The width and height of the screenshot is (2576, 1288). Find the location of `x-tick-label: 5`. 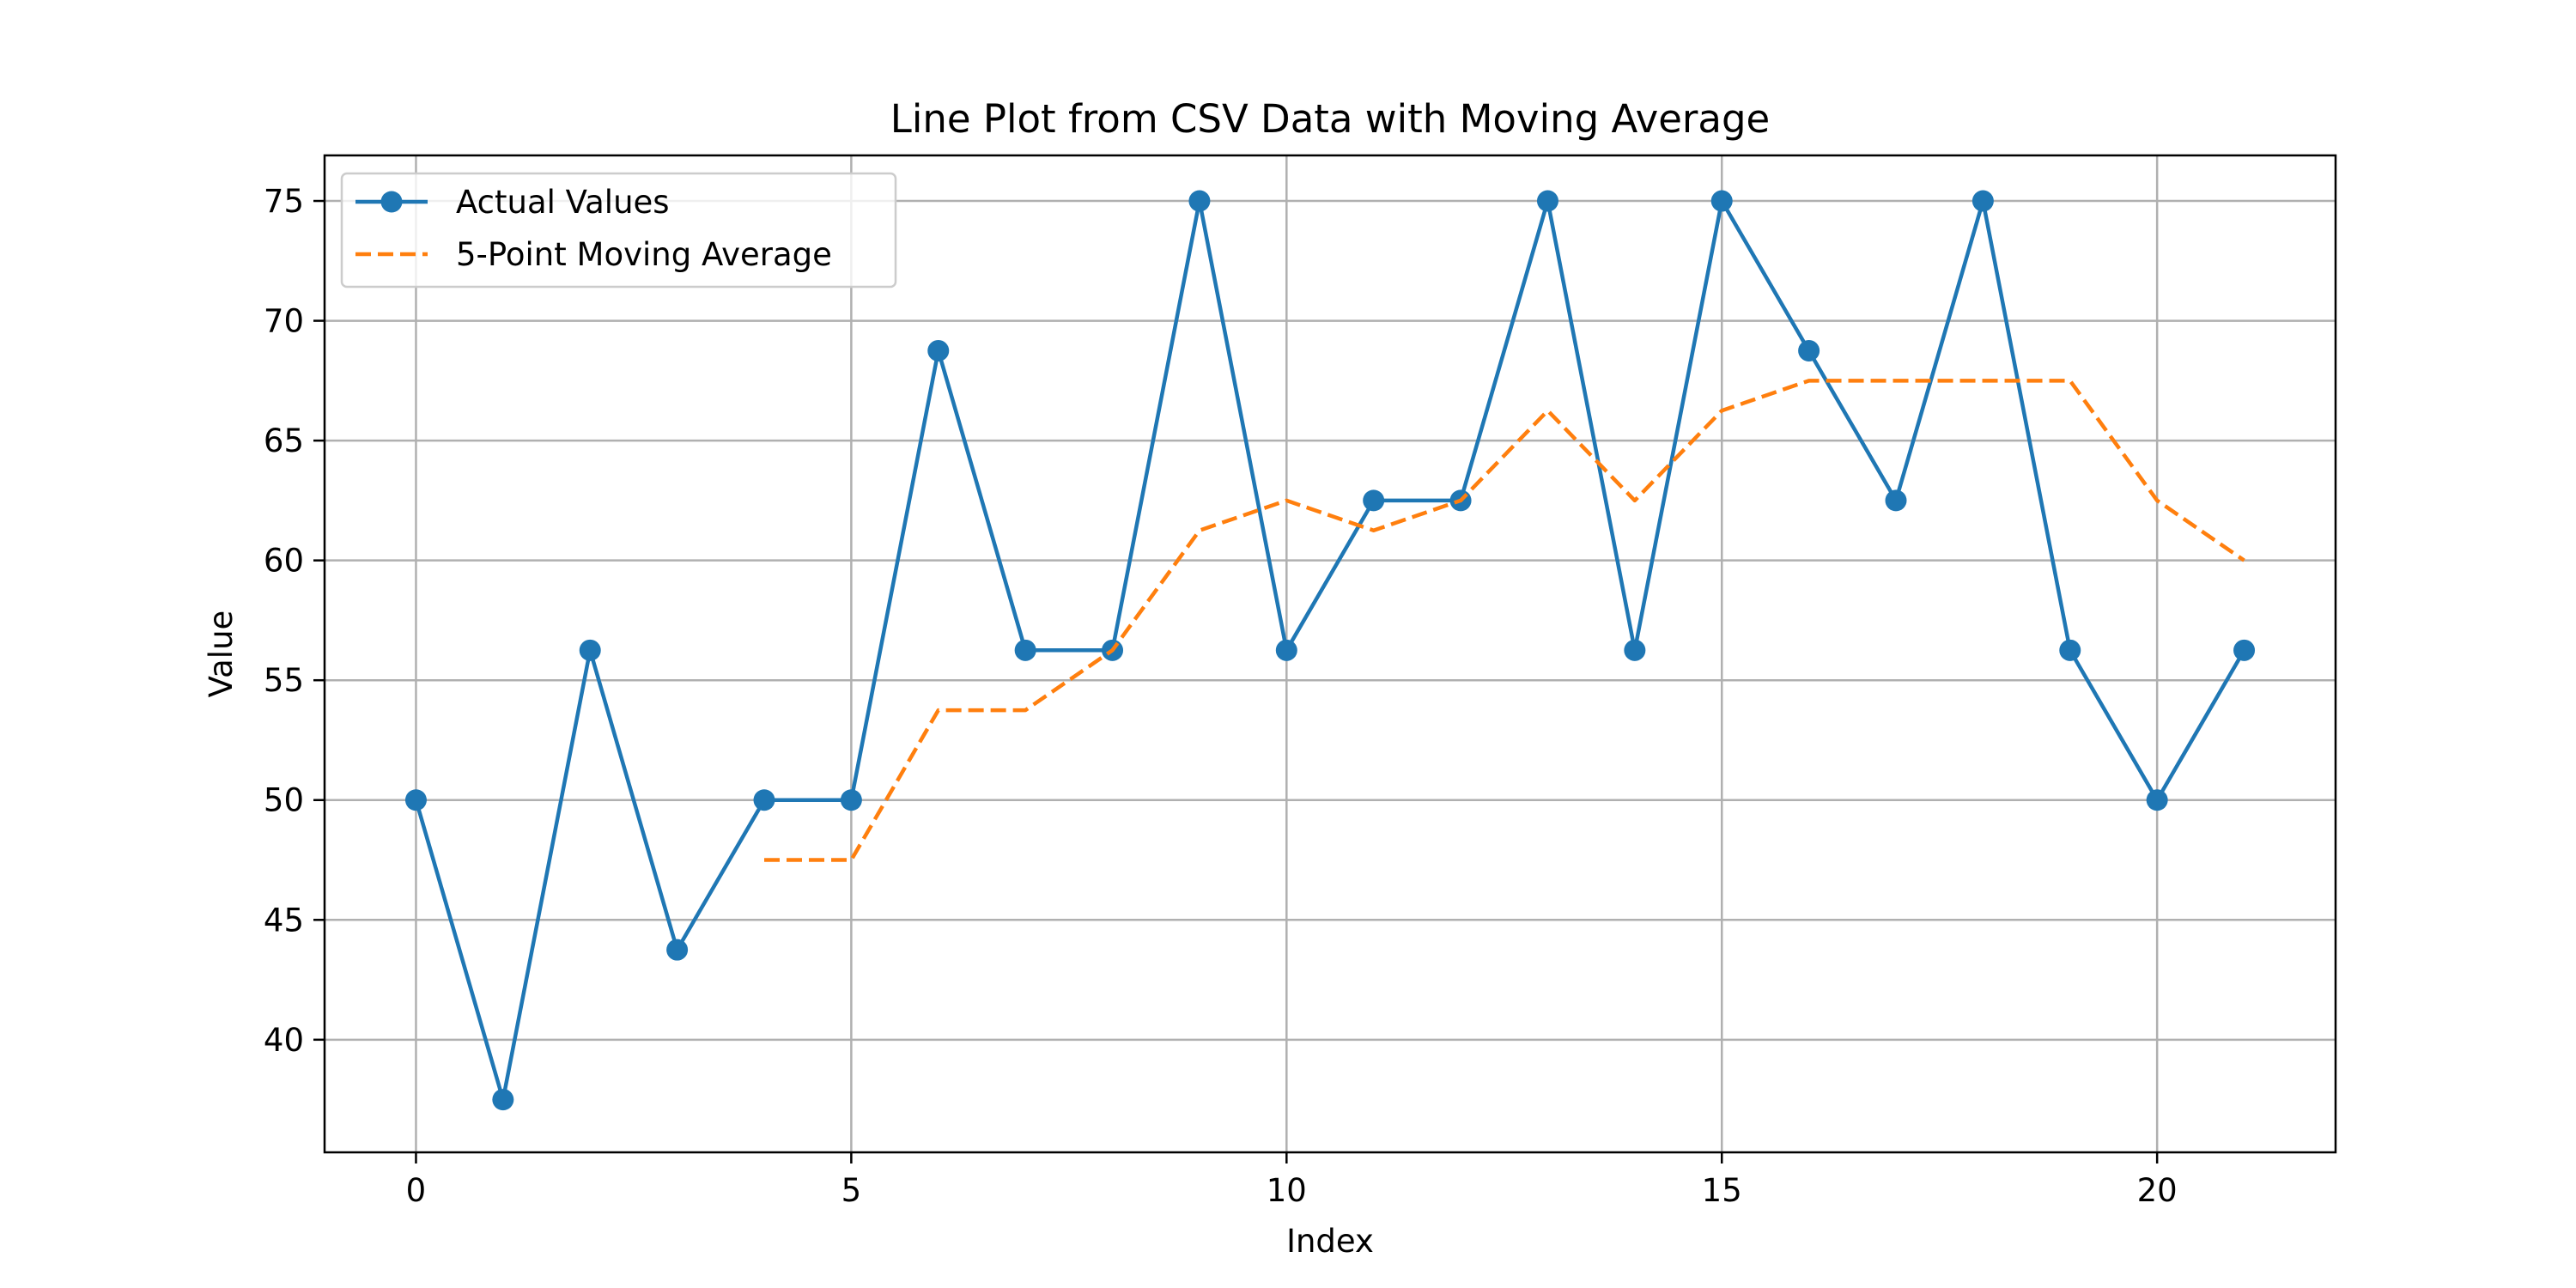

x-tick-label: 5 is located at coordinates (852, 1191).